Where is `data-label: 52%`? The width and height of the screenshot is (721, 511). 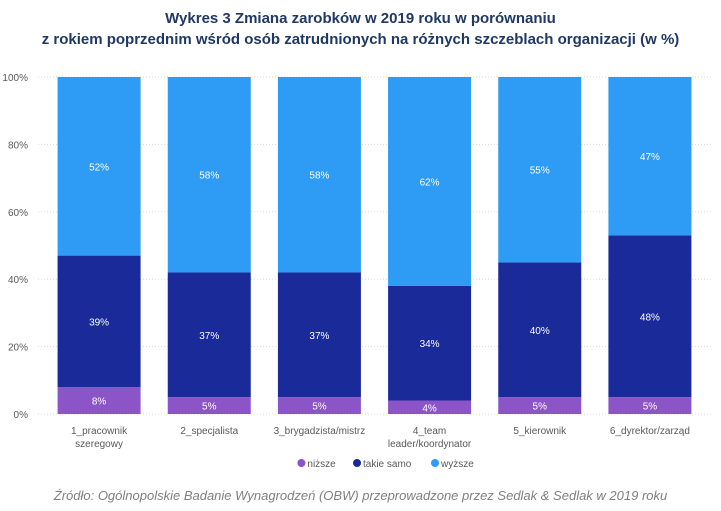 data-label: 52% is located at coordinates (99, 167).